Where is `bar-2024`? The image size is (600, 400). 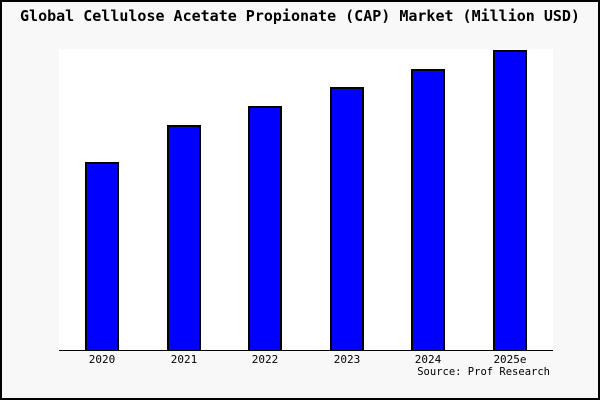 bar-2024 is located at coordinates (428, 209).